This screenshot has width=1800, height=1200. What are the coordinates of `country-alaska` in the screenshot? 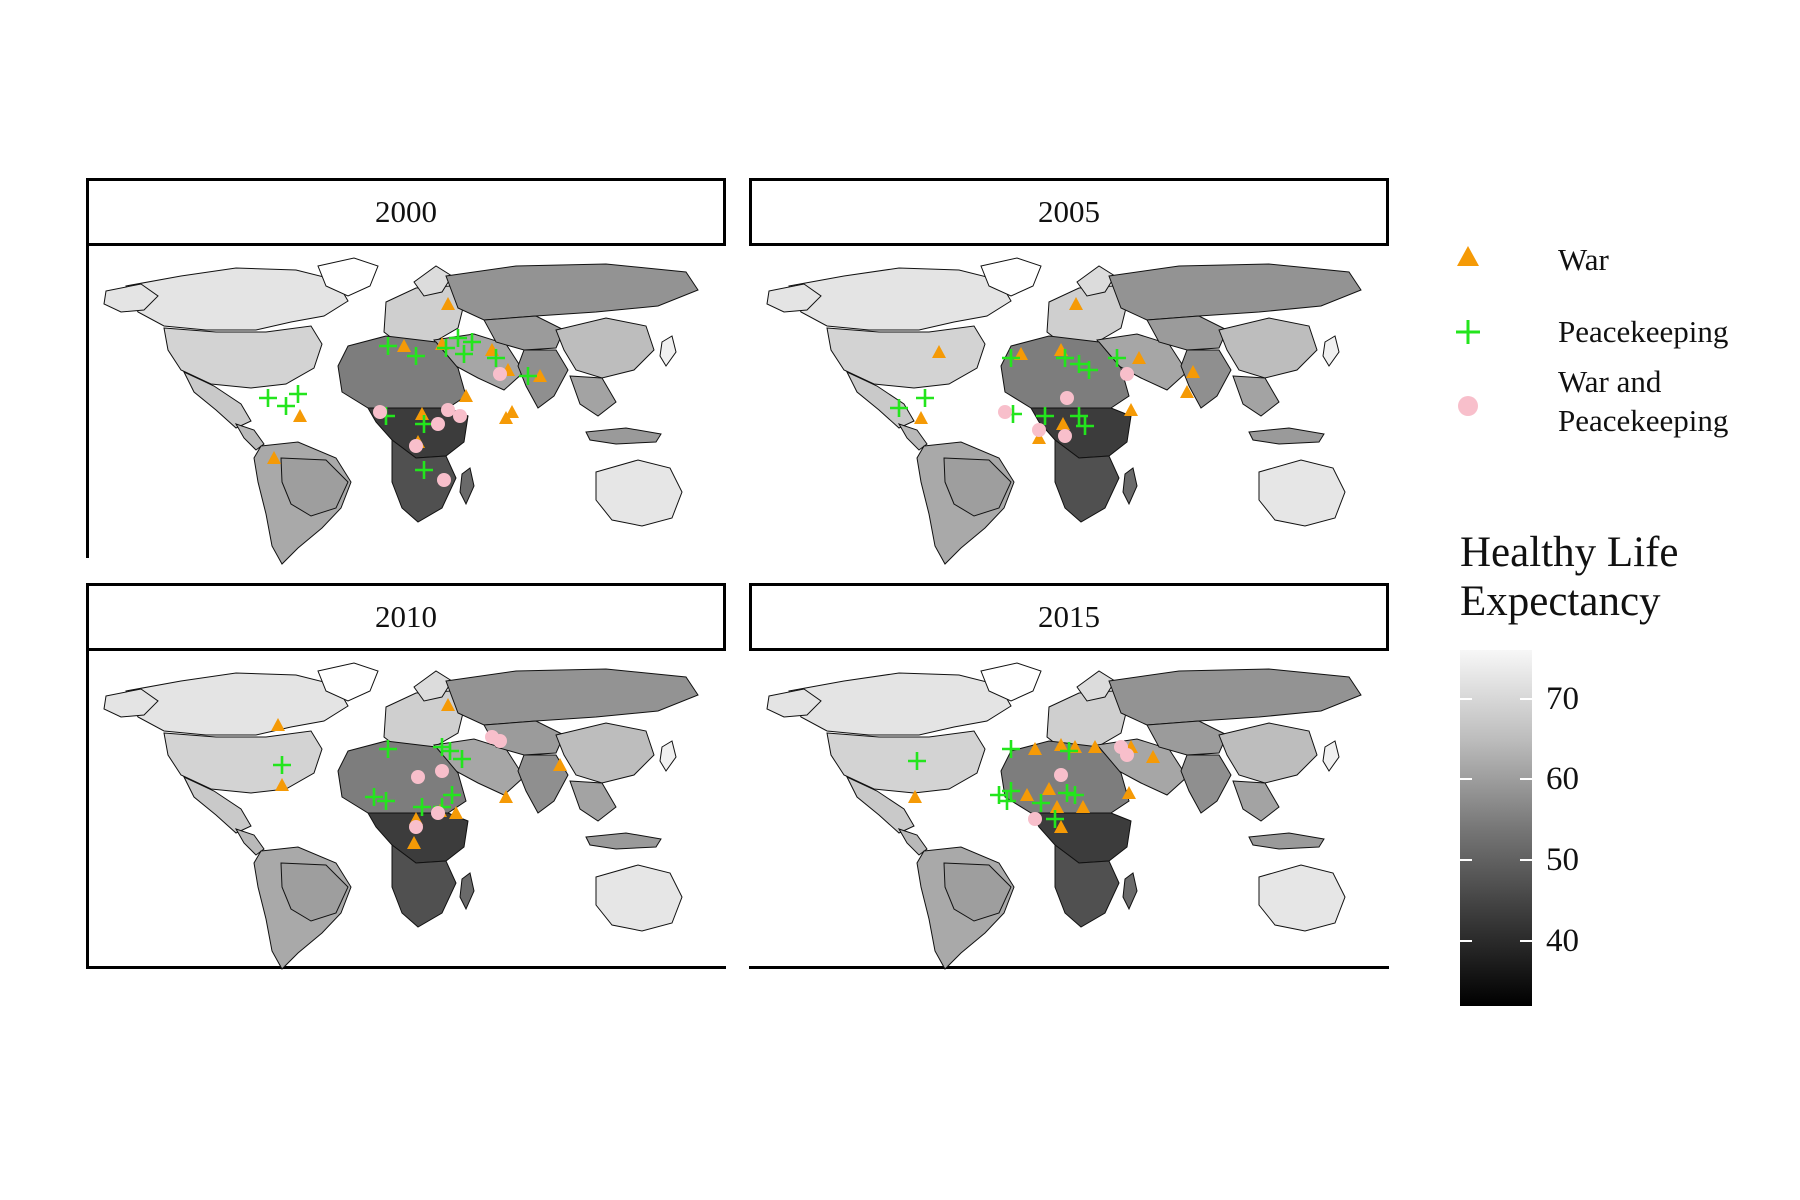 It's located at (794, 703).